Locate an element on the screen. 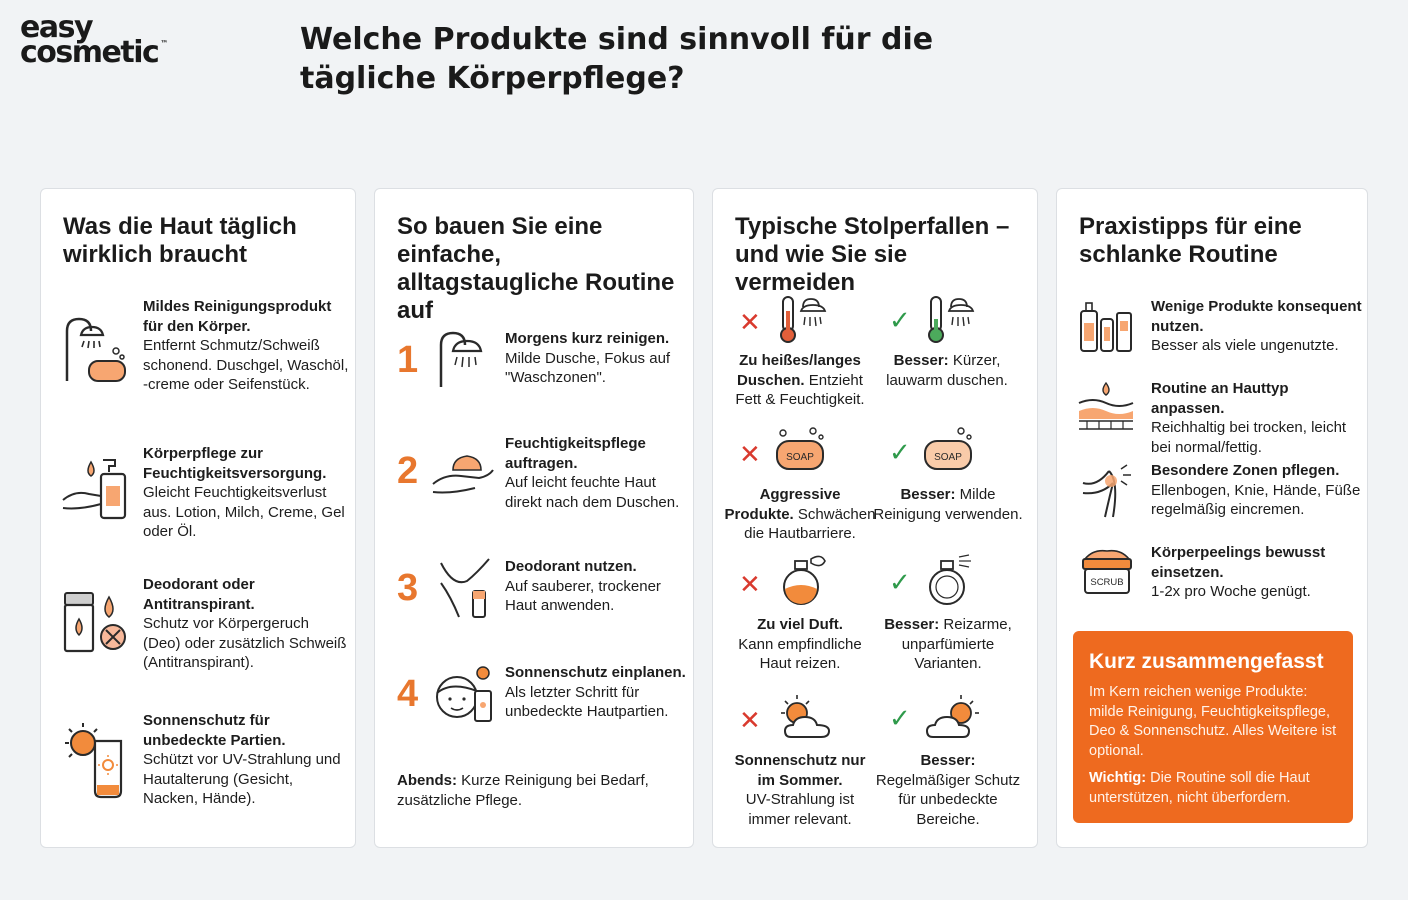 This screenshot has height=900, width=1408. pitfall-3-good-text: Reizarme, unparfümierte Varianten. is located at coordinates (956, 644).